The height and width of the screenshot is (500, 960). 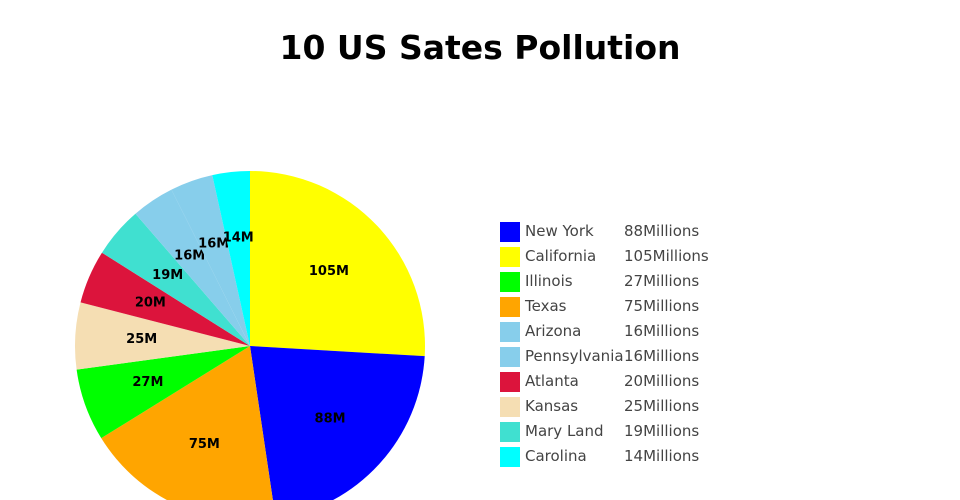 What do you see at coordinates (615, 281) in the screenshot?
I see `legend-item-illinois: Illinois 27Millions` at bounding box center [615, 281].